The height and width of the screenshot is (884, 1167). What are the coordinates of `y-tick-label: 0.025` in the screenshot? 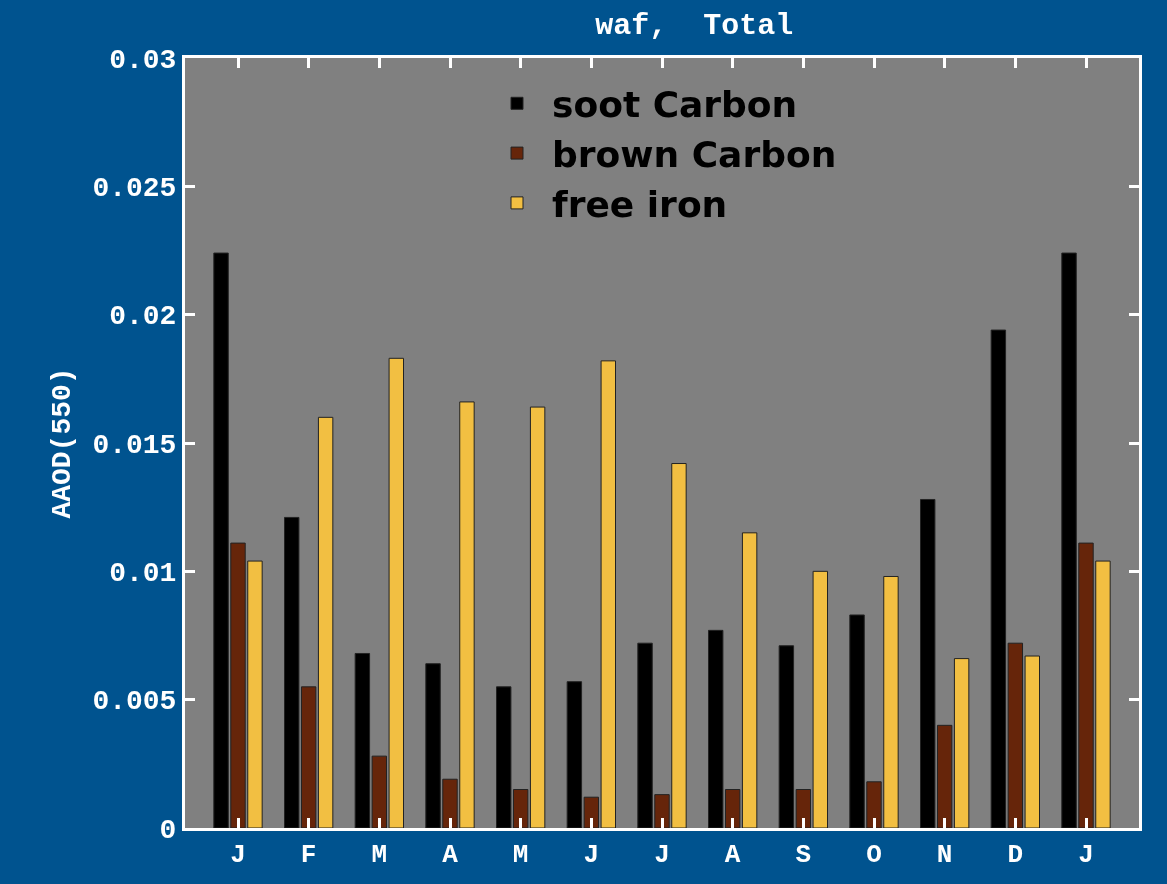 It's located at (134, 189).